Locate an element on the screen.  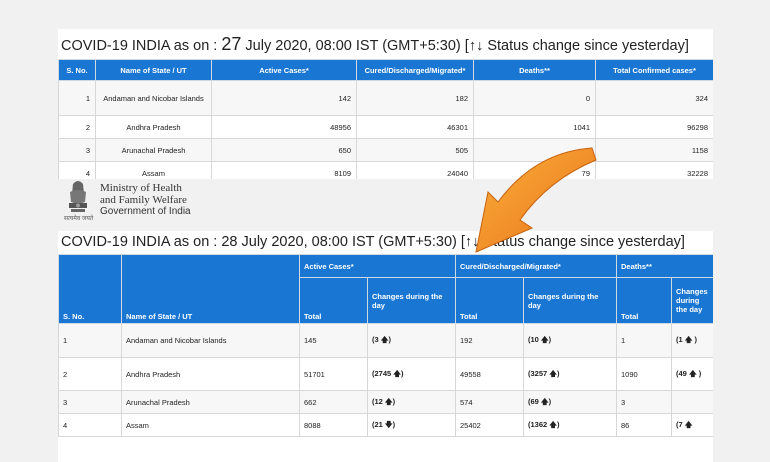
cell-deaths: 1090 is located at coordinates (644, 374).